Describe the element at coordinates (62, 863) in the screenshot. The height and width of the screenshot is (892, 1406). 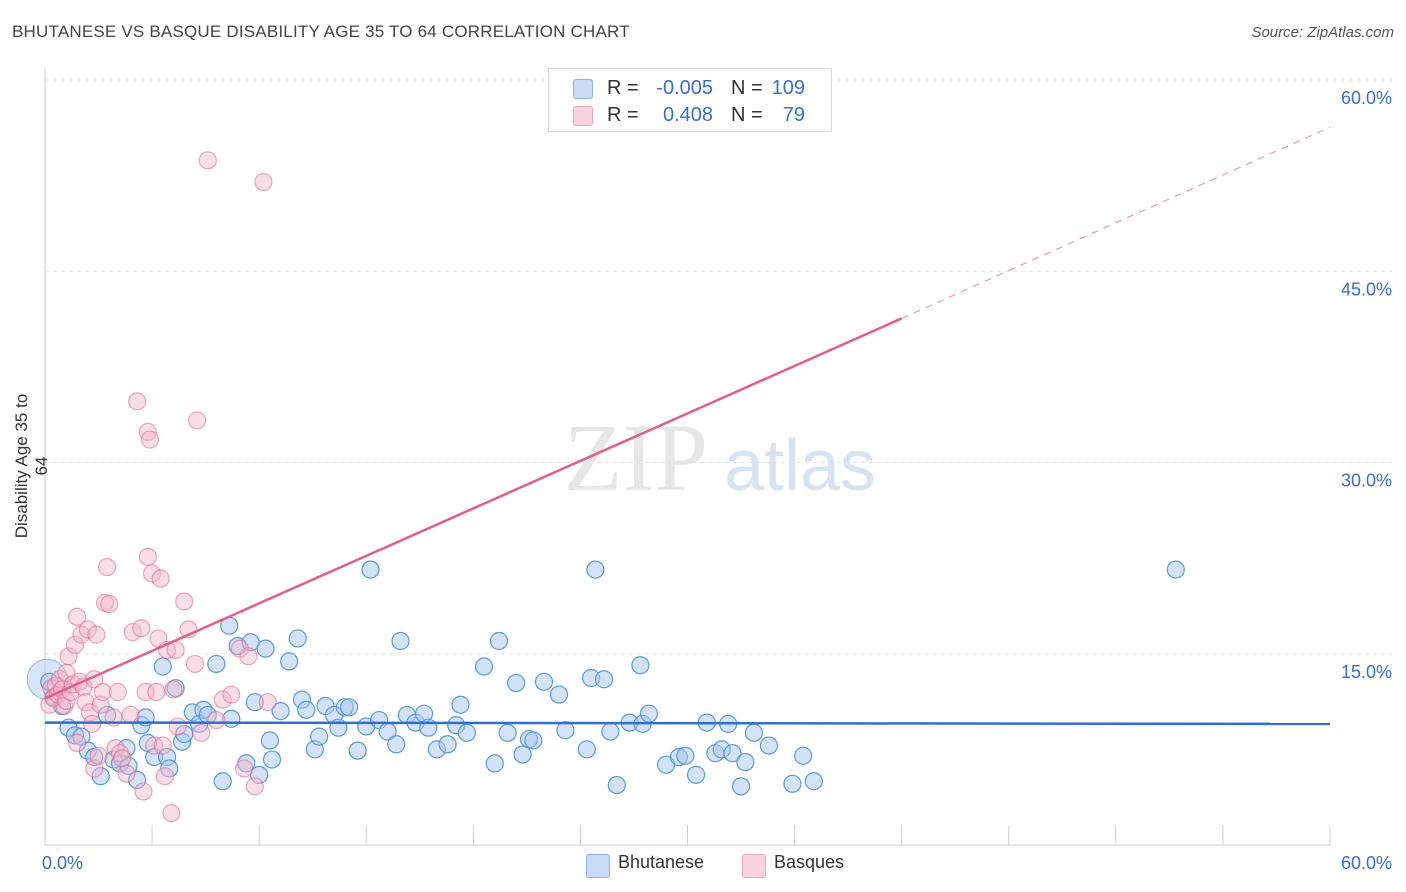
I see `x-tick-label-min: 0.0%` at that location.